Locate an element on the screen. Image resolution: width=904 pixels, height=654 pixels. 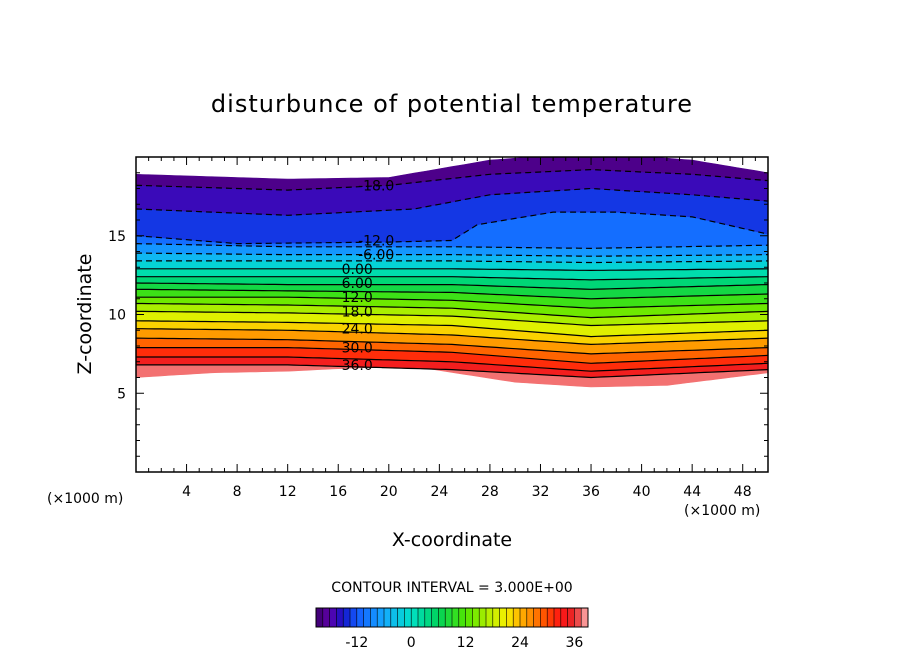
y-tick-label: 5 is located at coordinates (121, 394).